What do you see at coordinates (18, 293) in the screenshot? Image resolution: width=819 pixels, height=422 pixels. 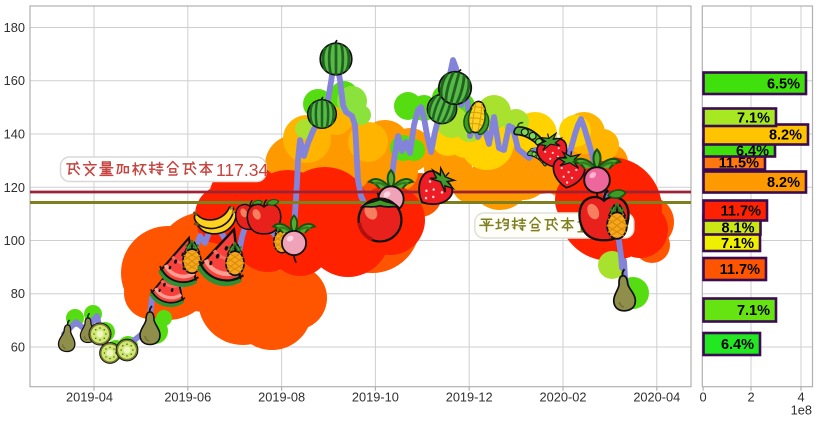 I see `svg-text: 80` at bounding box center [18, 293].